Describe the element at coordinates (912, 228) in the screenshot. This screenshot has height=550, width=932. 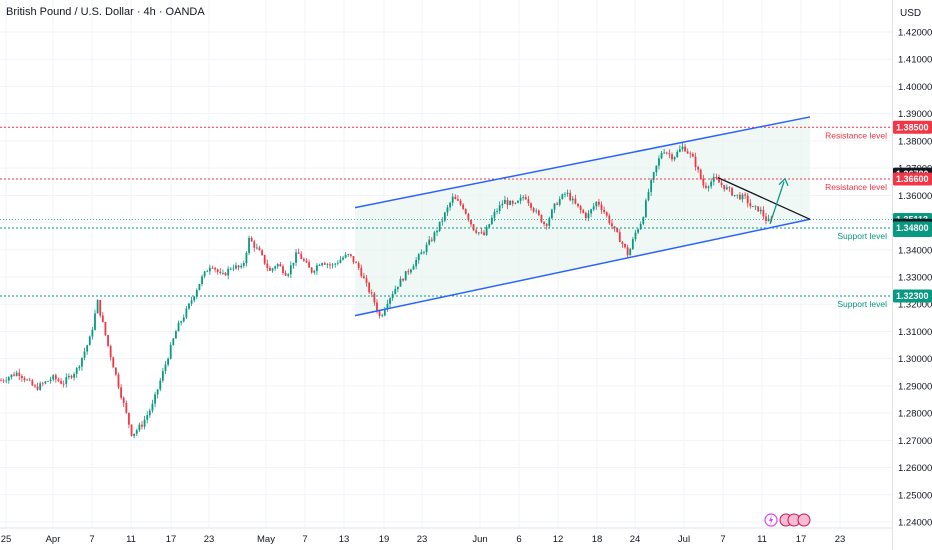
I see `support-price-1: 1.34800` at that location.